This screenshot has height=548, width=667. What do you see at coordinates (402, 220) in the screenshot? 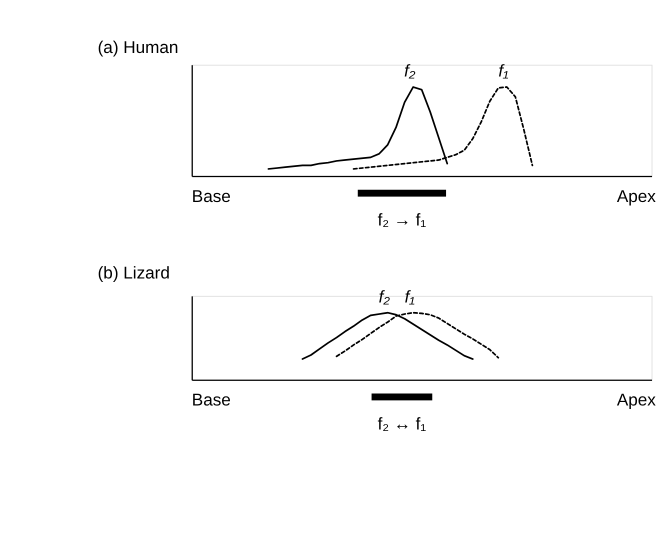
I see `text: f₂ → f₁` at bounding box center [402, 220].